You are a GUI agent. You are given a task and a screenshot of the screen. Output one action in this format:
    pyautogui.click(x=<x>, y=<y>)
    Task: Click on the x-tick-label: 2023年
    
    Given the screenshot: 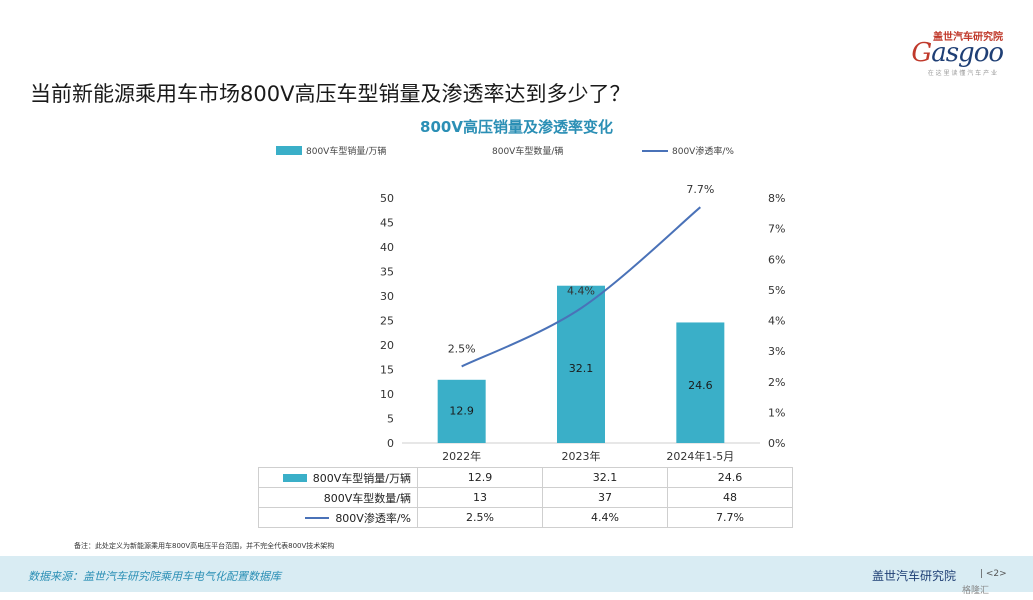 What is the action you would take?
    pyautogui.click(x=581, y=456)
    